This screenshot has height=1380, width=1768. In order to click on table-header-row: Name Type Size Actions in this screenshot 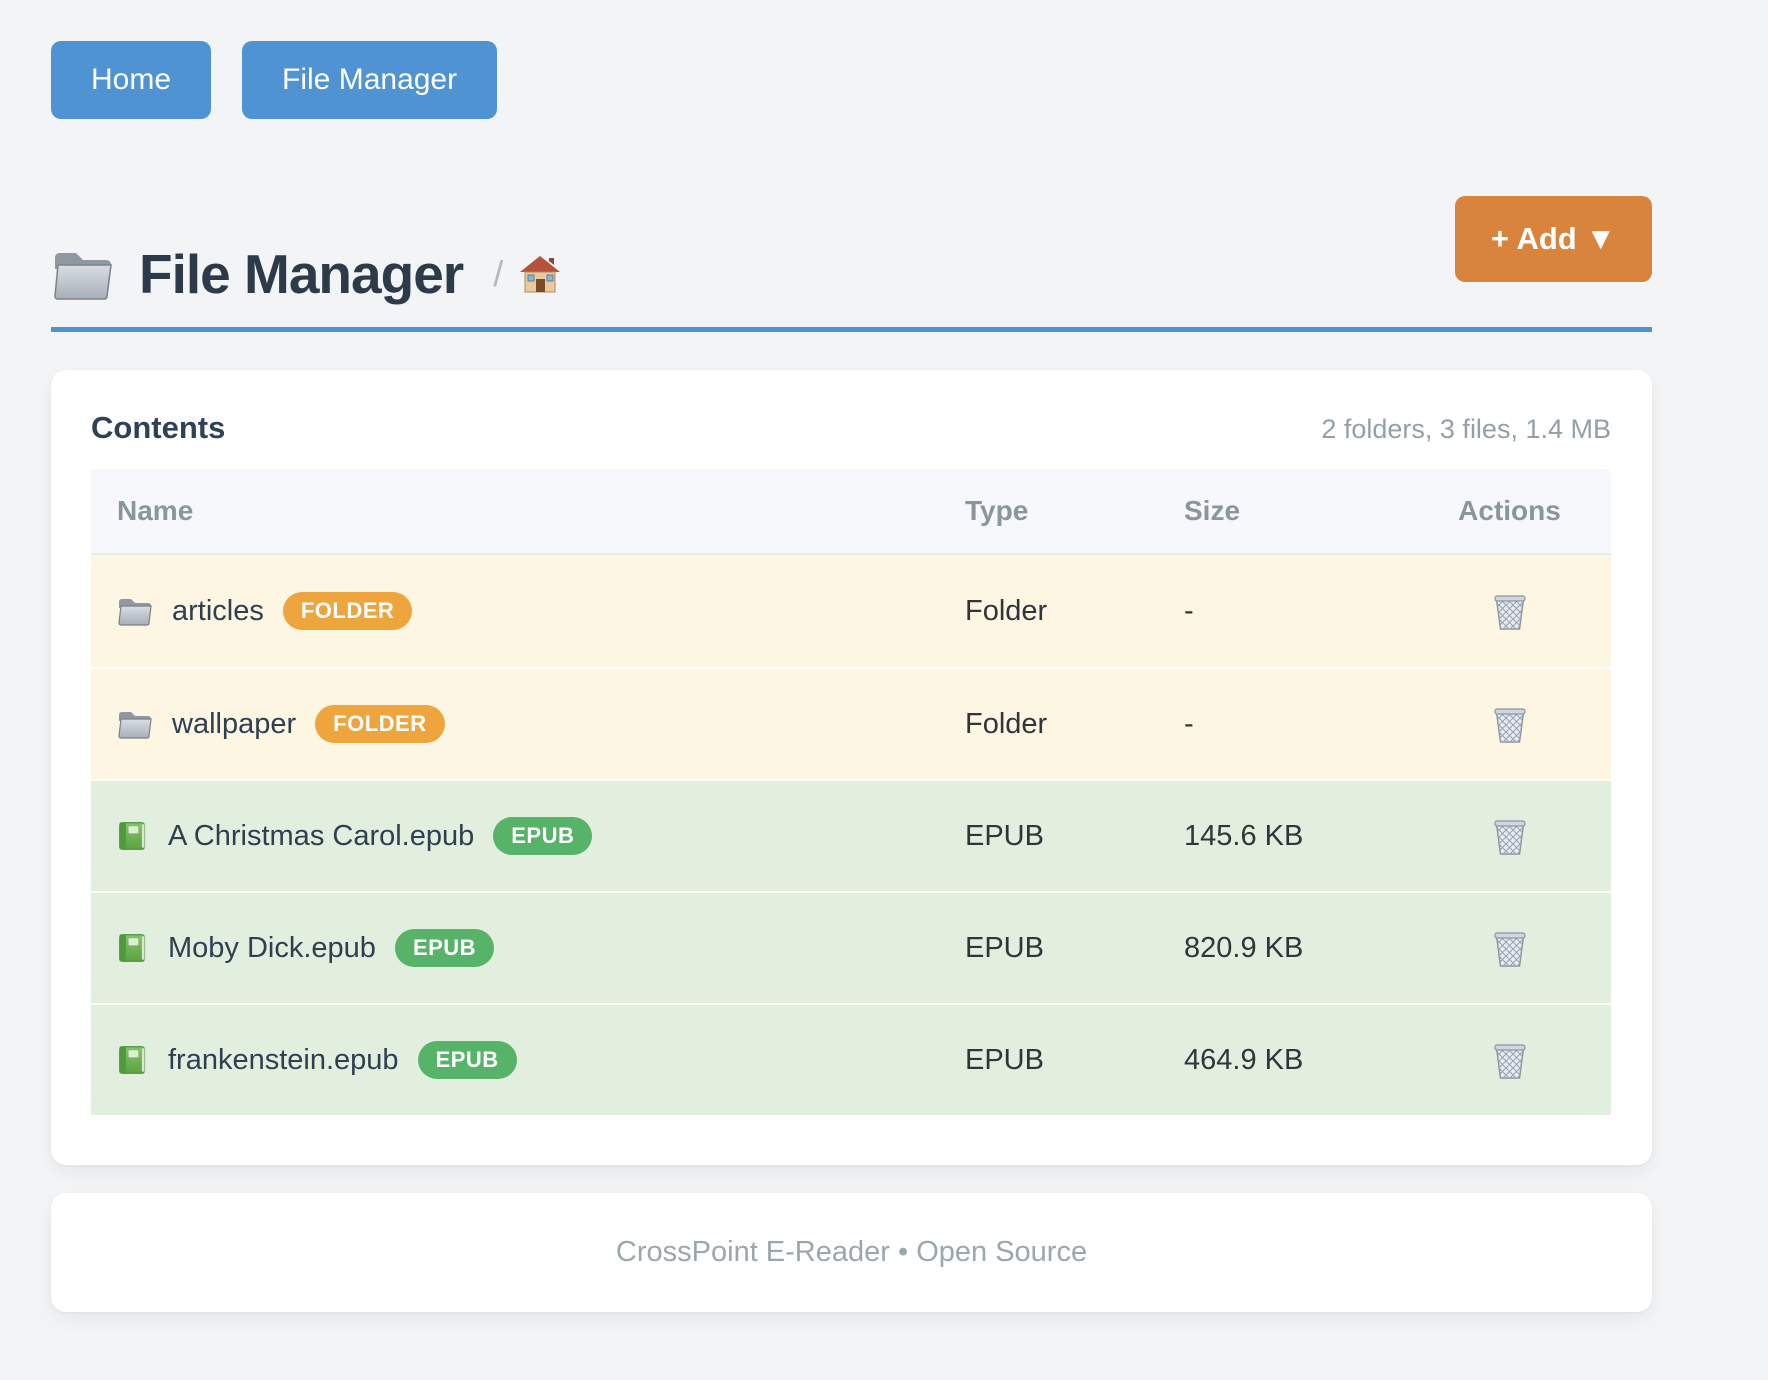, I will do `click(851, 512)`.